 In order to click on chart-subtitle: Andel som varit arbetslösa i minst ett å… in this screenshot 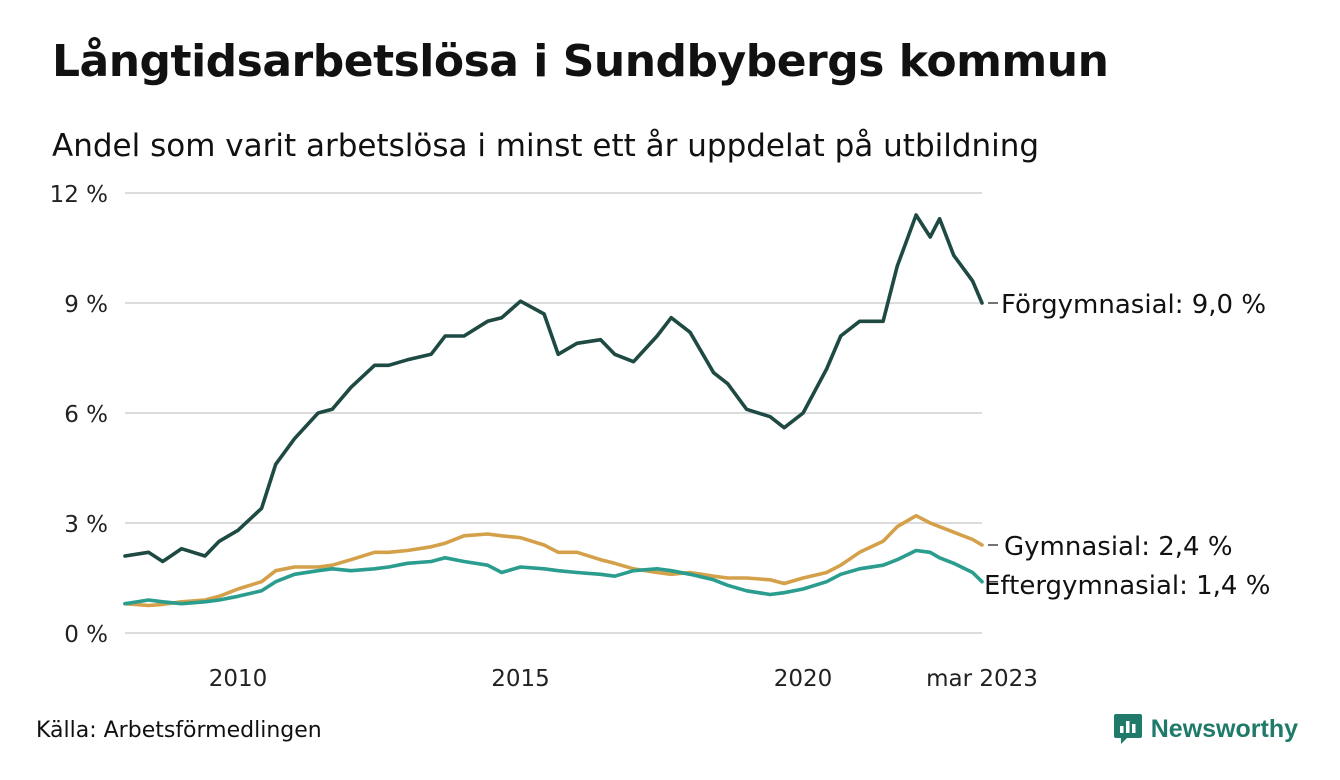, I will do `click(546, 146)`.